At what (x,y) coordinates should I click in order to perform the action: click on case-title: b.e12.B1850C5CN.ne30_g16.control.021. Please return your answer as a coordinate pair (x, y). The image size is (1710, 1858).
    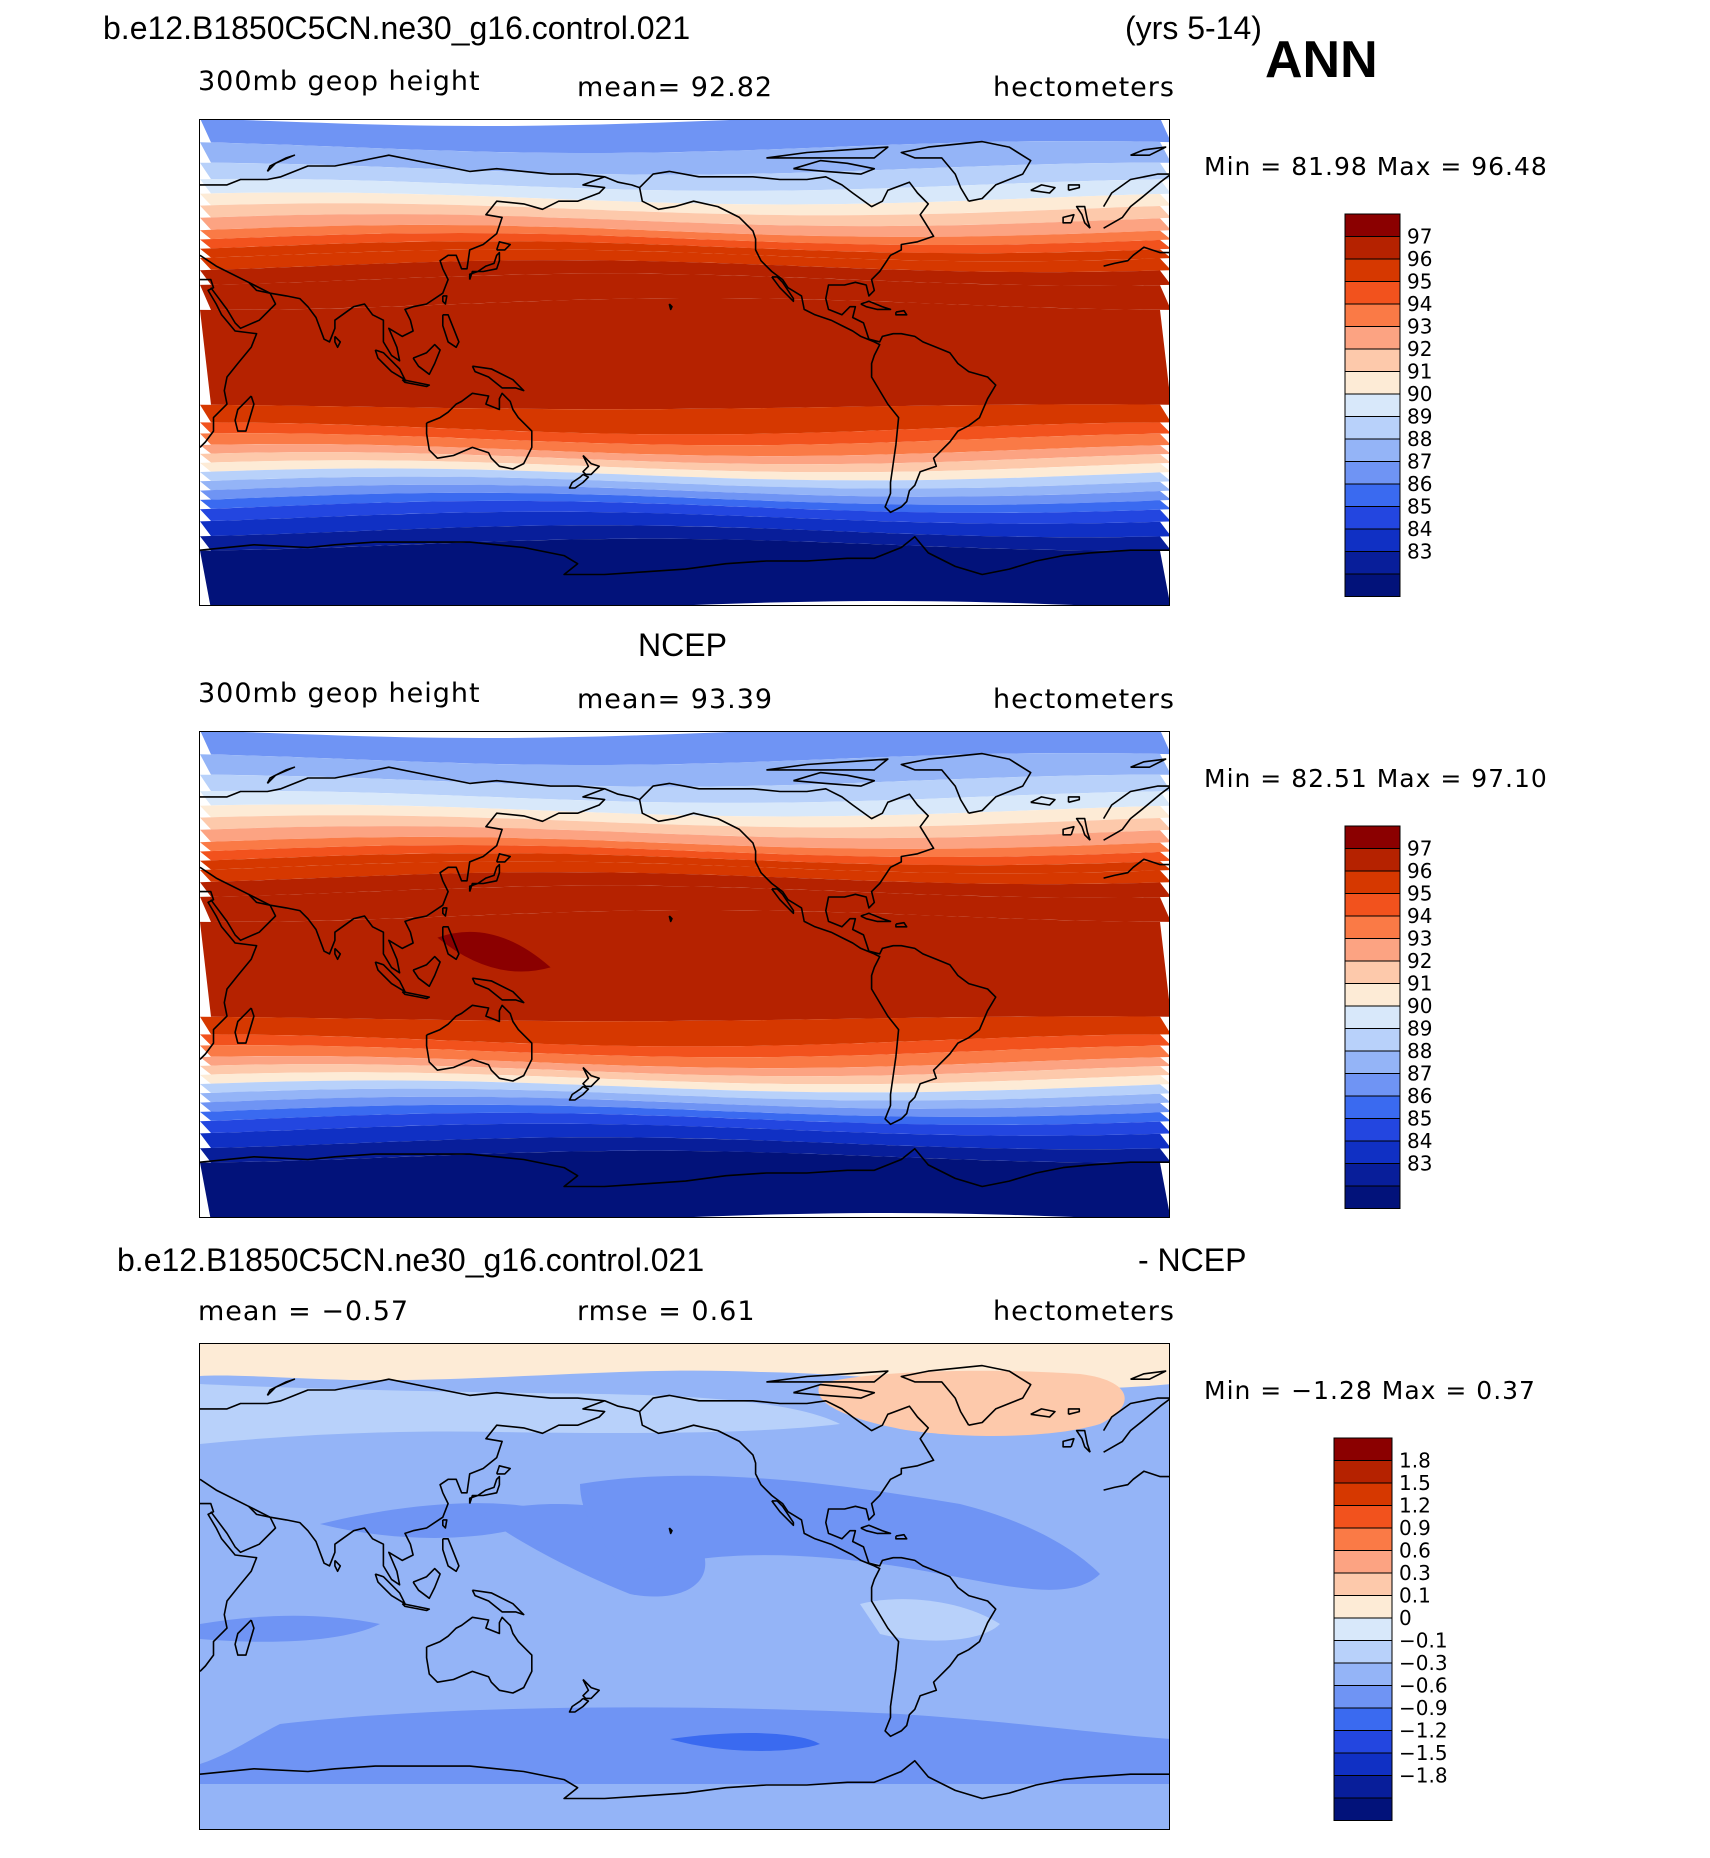
    Looking at the image, I should click on (397, 28).